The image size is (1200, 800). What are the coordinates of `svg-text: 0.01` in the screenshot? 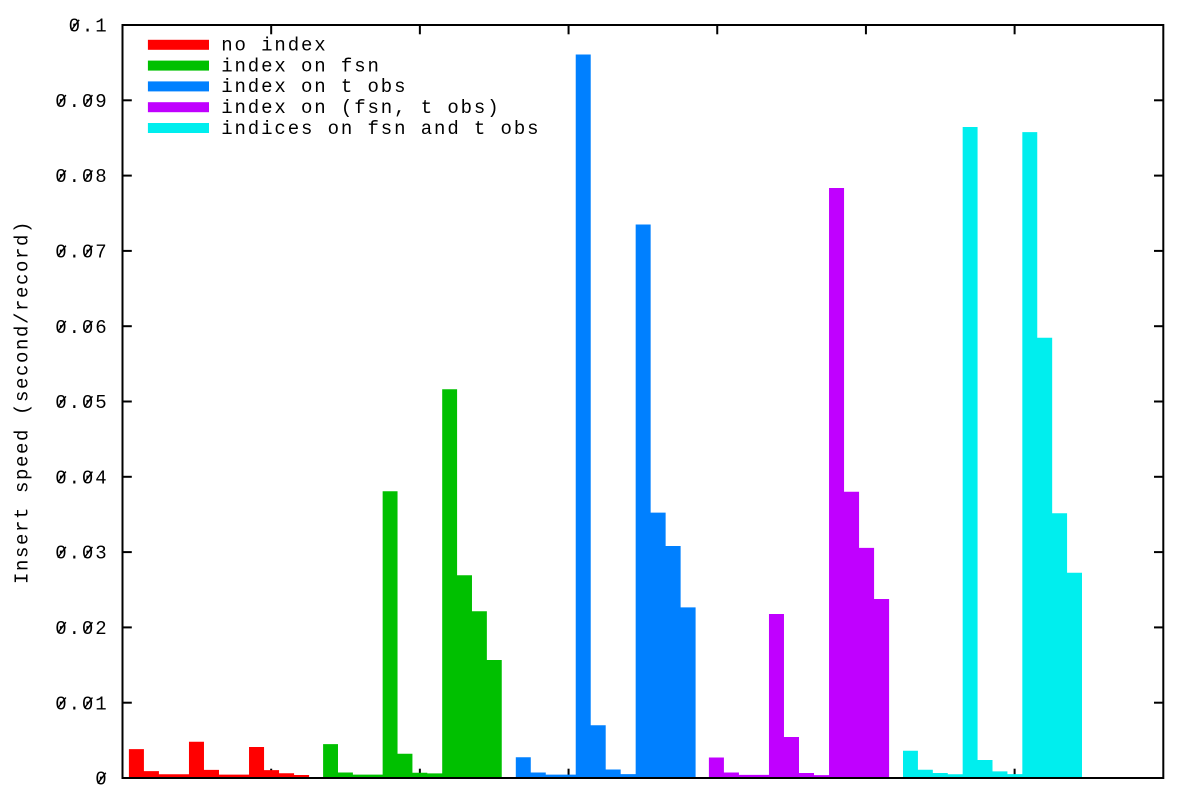 It's located at (81, 704).